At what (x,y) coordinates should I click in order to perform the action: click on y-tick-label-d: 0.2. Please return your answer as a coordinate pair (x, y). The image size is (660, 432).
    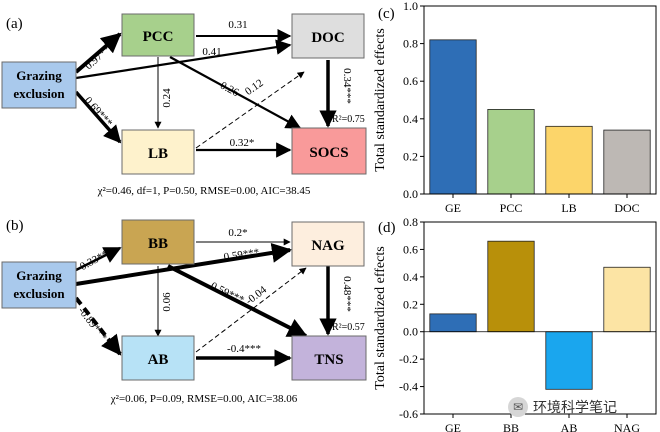
    Looking at the image, I should click on (410, 304).